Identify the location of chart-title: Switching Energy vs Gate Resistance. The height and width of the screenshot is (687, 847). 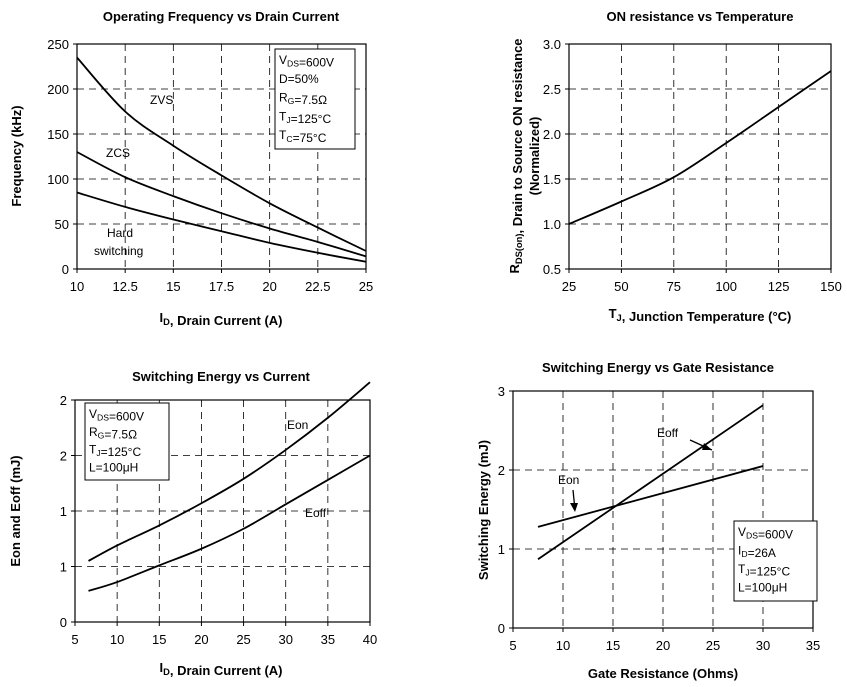
(658, 367).